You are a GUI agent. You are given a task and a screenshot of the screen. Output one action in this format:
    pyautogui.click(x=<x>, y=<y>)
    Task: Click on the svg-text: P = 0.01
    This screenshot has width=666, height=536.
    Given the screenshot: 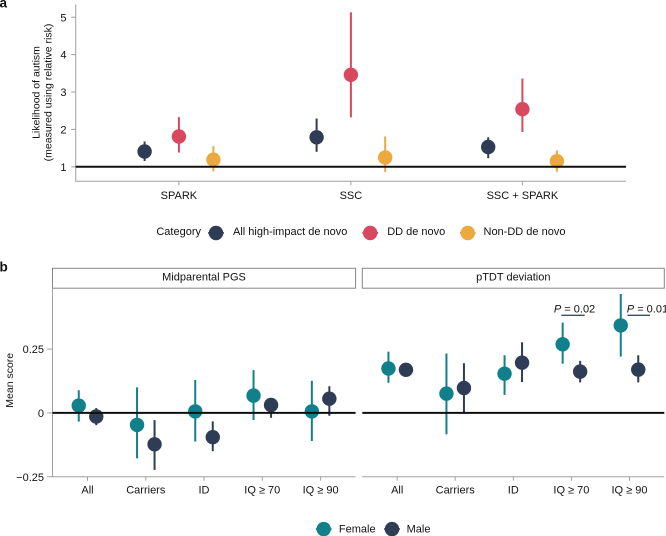 What is the action you would take?
    pyautogui.click(x=646, y=310)
    